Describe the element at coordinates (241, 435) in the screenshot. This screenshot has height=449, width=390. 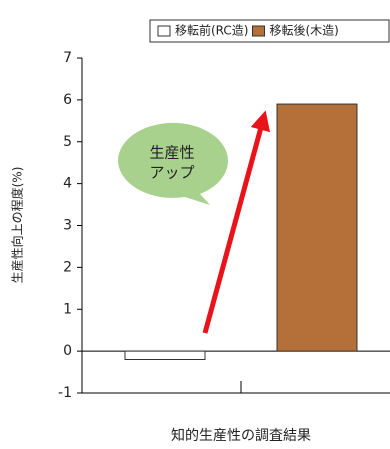
I see `x-tick-label: 知的生産性の調査結果` at that location.